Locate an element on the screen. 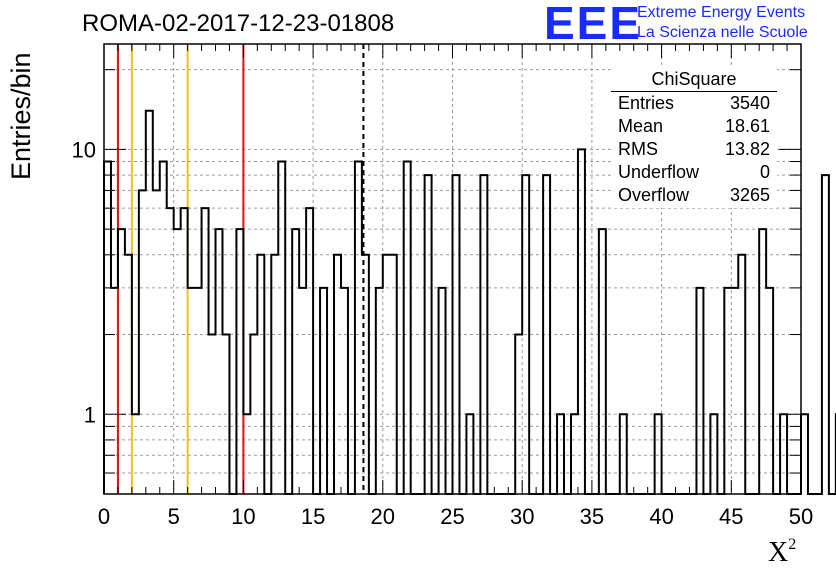 This screenshot has width=836, height=572. chart-title: ROMA-02-2017-12-23-01808 is located at coordinates (238, 23).